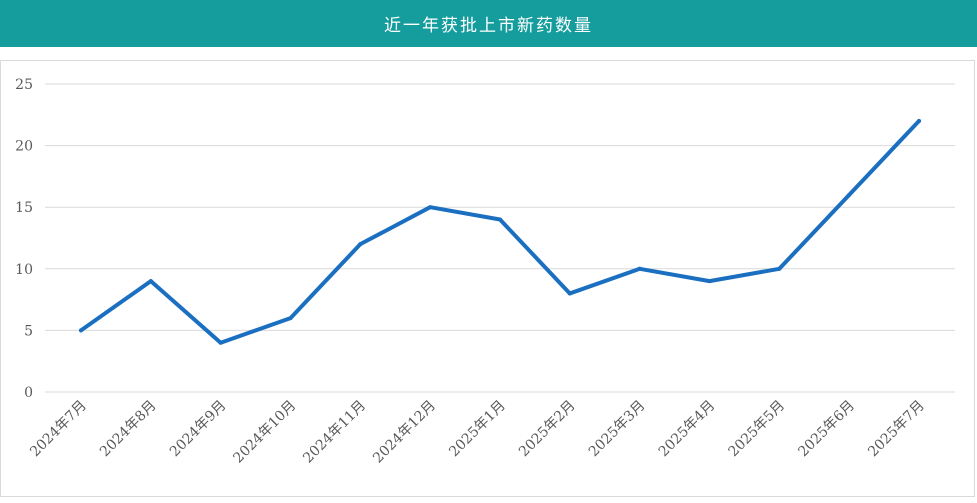 The width and height of the screenshot is (977, 503). Describe the element at coordinates (334, 432) in the screenshot. I see `x-tick-label: 2024年11月` at that location.